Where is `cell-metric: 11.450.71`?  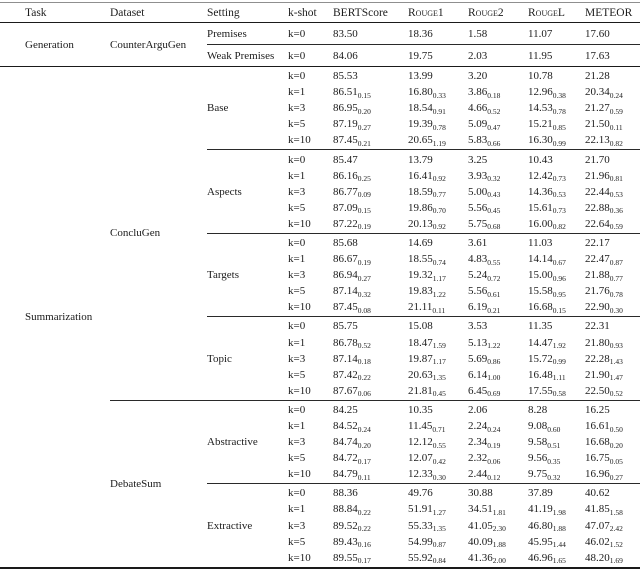 cell-metric: 11.450.71 is located at coordinates (438, 427).